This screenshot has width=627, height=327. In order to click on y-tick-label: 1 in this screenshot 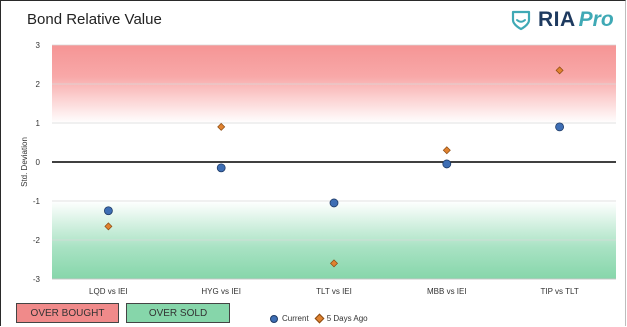, I will do `click(38, 123)`.